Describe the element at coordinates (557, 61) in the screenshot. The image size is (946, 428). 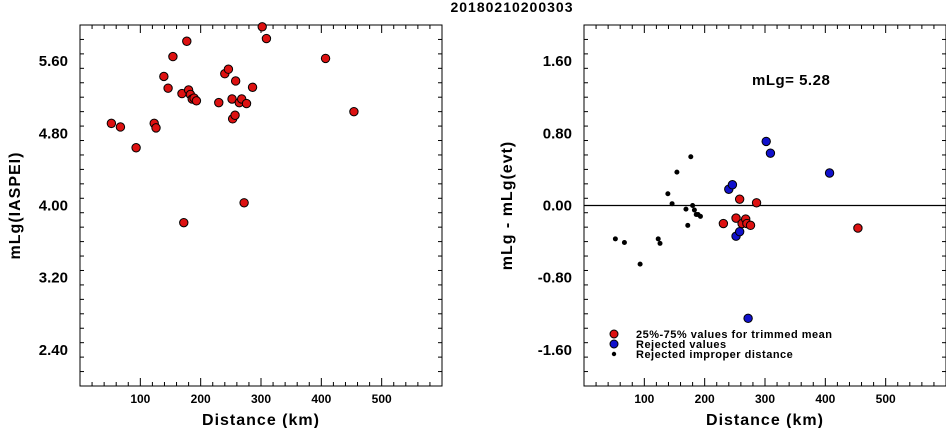
I see `y-tick-label: 1.60` at that location.